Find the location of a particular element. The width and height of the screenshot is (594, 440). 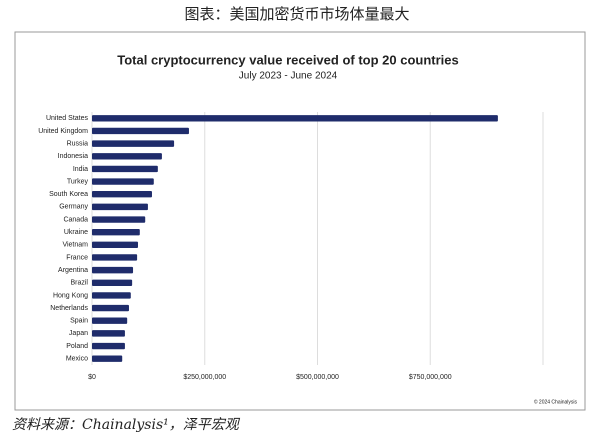

y-tick-label: Russia is located at coordinates (78, 143).